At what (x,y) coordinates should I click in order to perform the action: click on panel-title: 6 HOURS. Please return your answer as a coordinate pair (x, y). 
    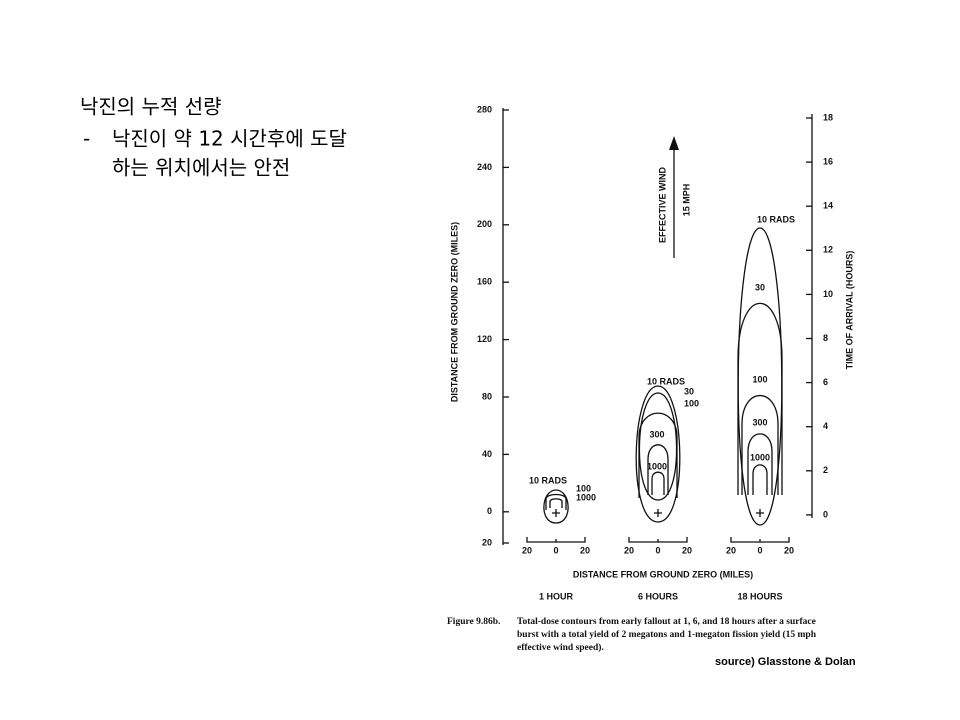
    Looking at the image, I should click on (658, 596).